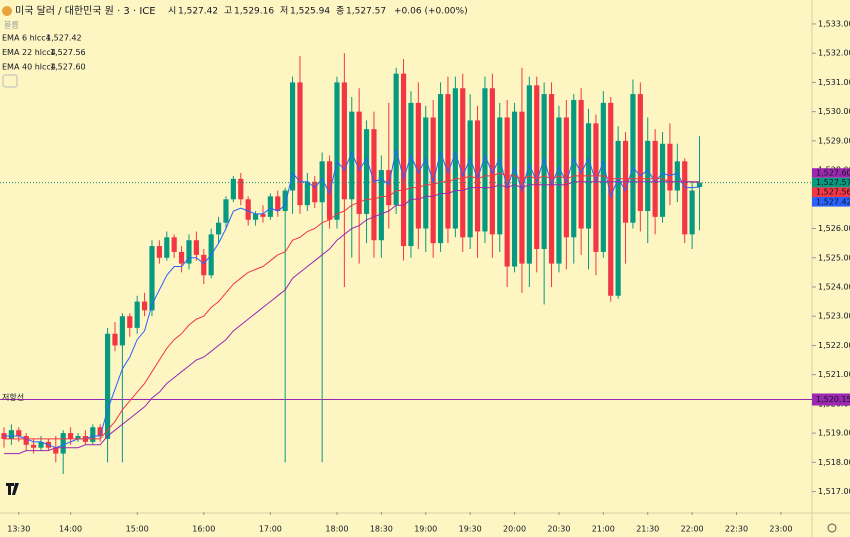 The image size is (850, 537). Describe the element at coordinates (834, 228) in the screenshot. I see `y-tick-label: 1,526.00` at that location.